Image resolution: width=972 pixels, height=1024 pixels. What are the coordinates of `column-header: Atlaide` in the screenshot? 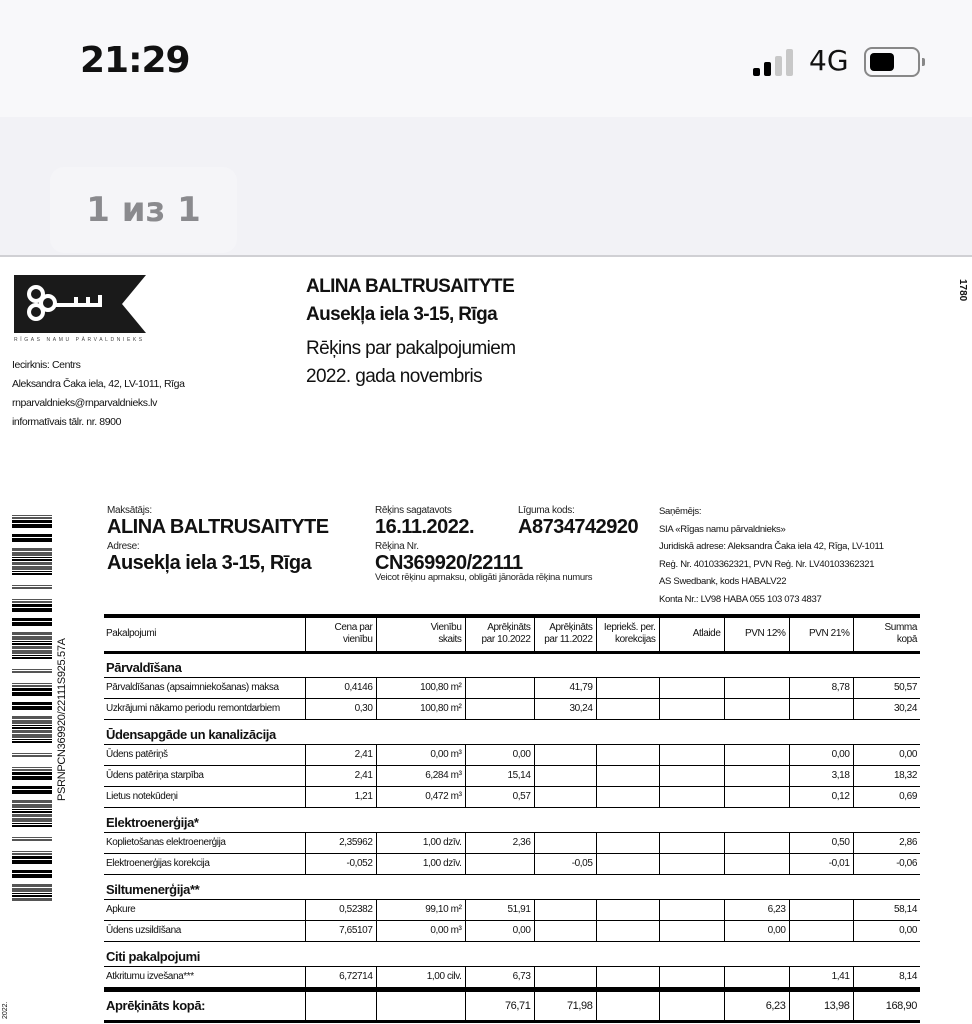 It's located at (691, 634).